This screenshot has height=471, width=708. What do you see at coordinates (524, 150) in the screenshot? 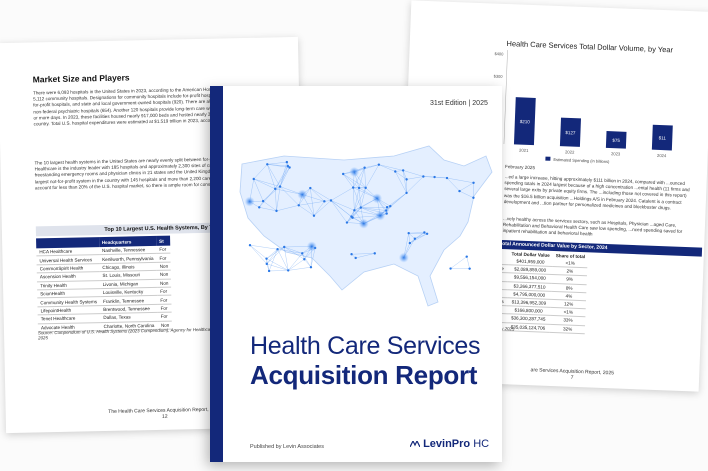
I see `x-tick-label: 2021` at bounding box center [524, 150].